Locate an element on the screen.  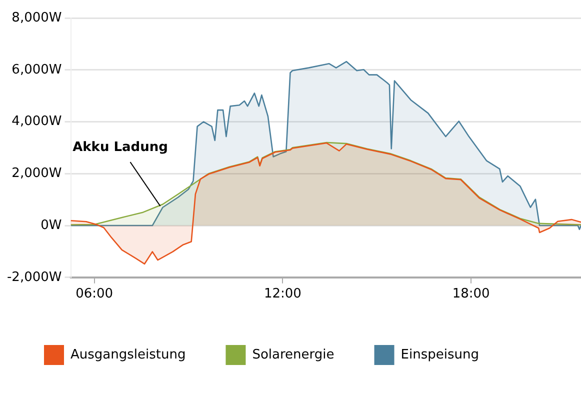
legend-label: Einspeisung is located at coordinates (439, 354).